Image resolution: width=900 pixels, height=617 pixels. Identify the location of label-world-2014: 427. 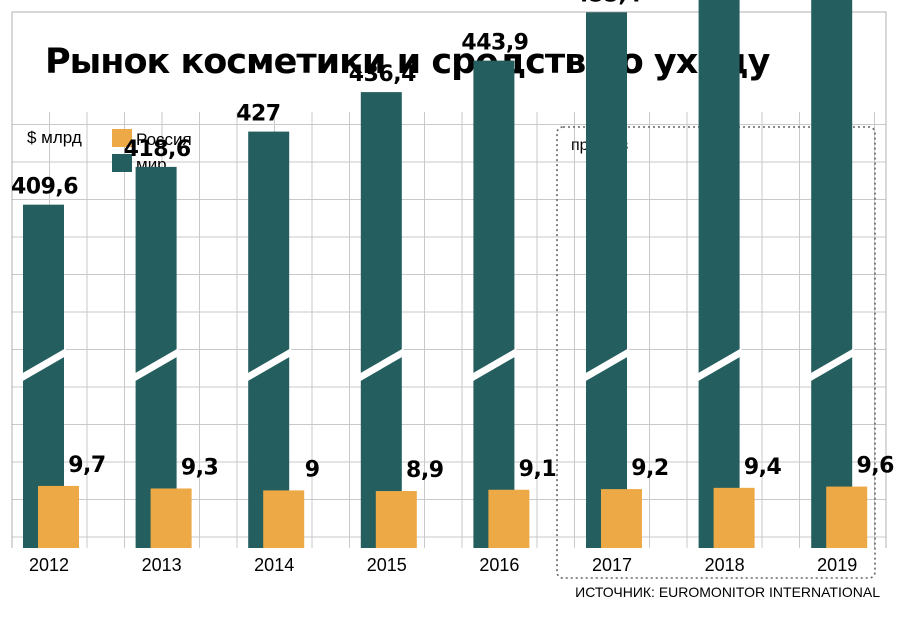
(258, 114).